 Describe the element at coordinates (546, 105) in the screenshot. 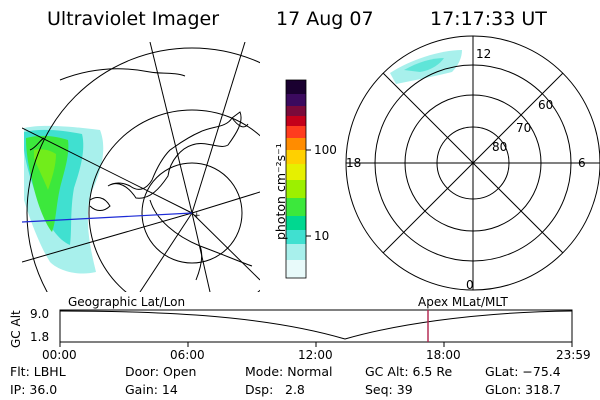

I see `mlat-label-60: 60` at that location.